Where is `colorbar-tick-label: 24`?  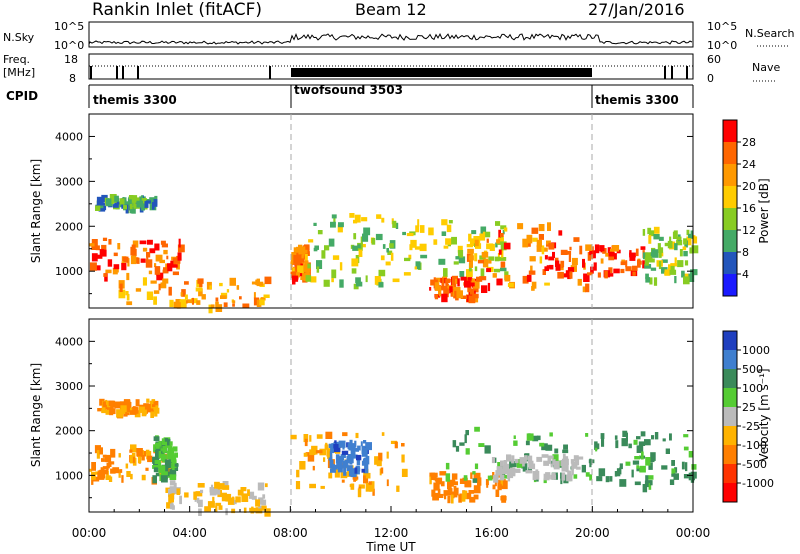 colorbar-tick-label: 24 is located at coordinates (749, 164).